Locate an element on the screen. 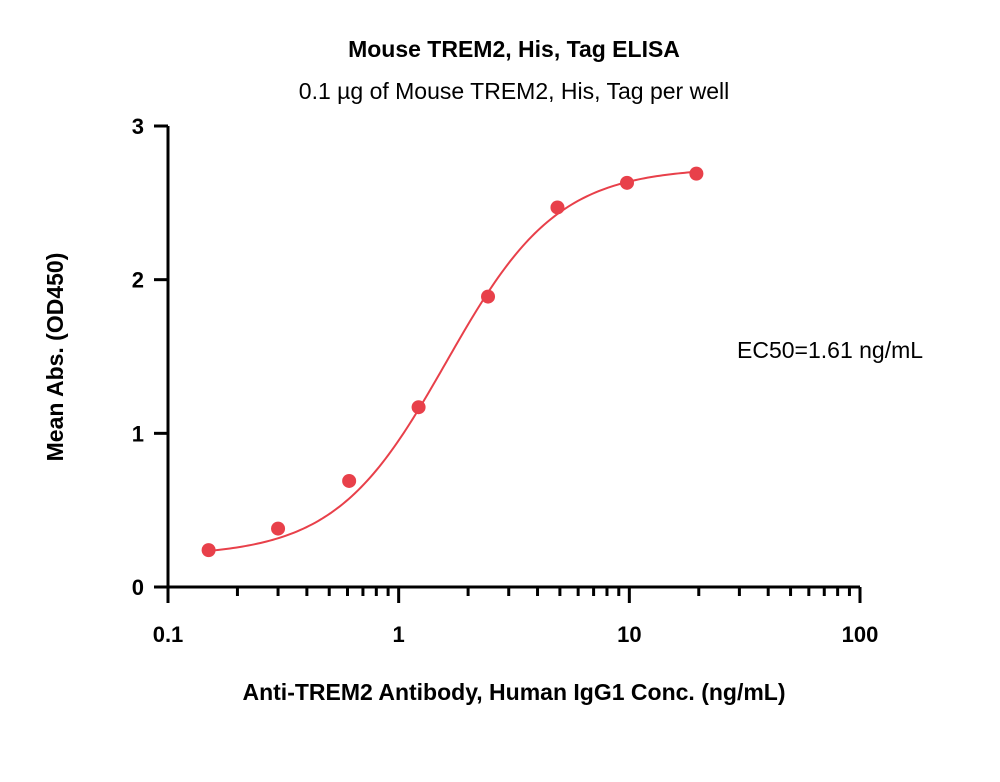 The width and height of the screenshot is (1000, 782). y-tick-label: 0 is located at coordinates (138, 587).